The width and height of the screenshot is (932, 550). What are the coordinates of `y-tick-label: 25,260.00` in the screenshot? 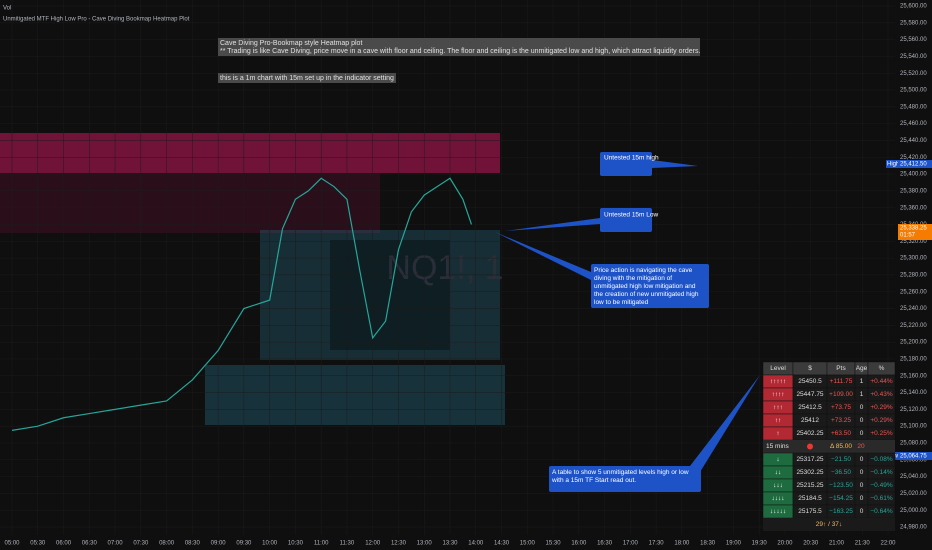 It's located at (913, 292).